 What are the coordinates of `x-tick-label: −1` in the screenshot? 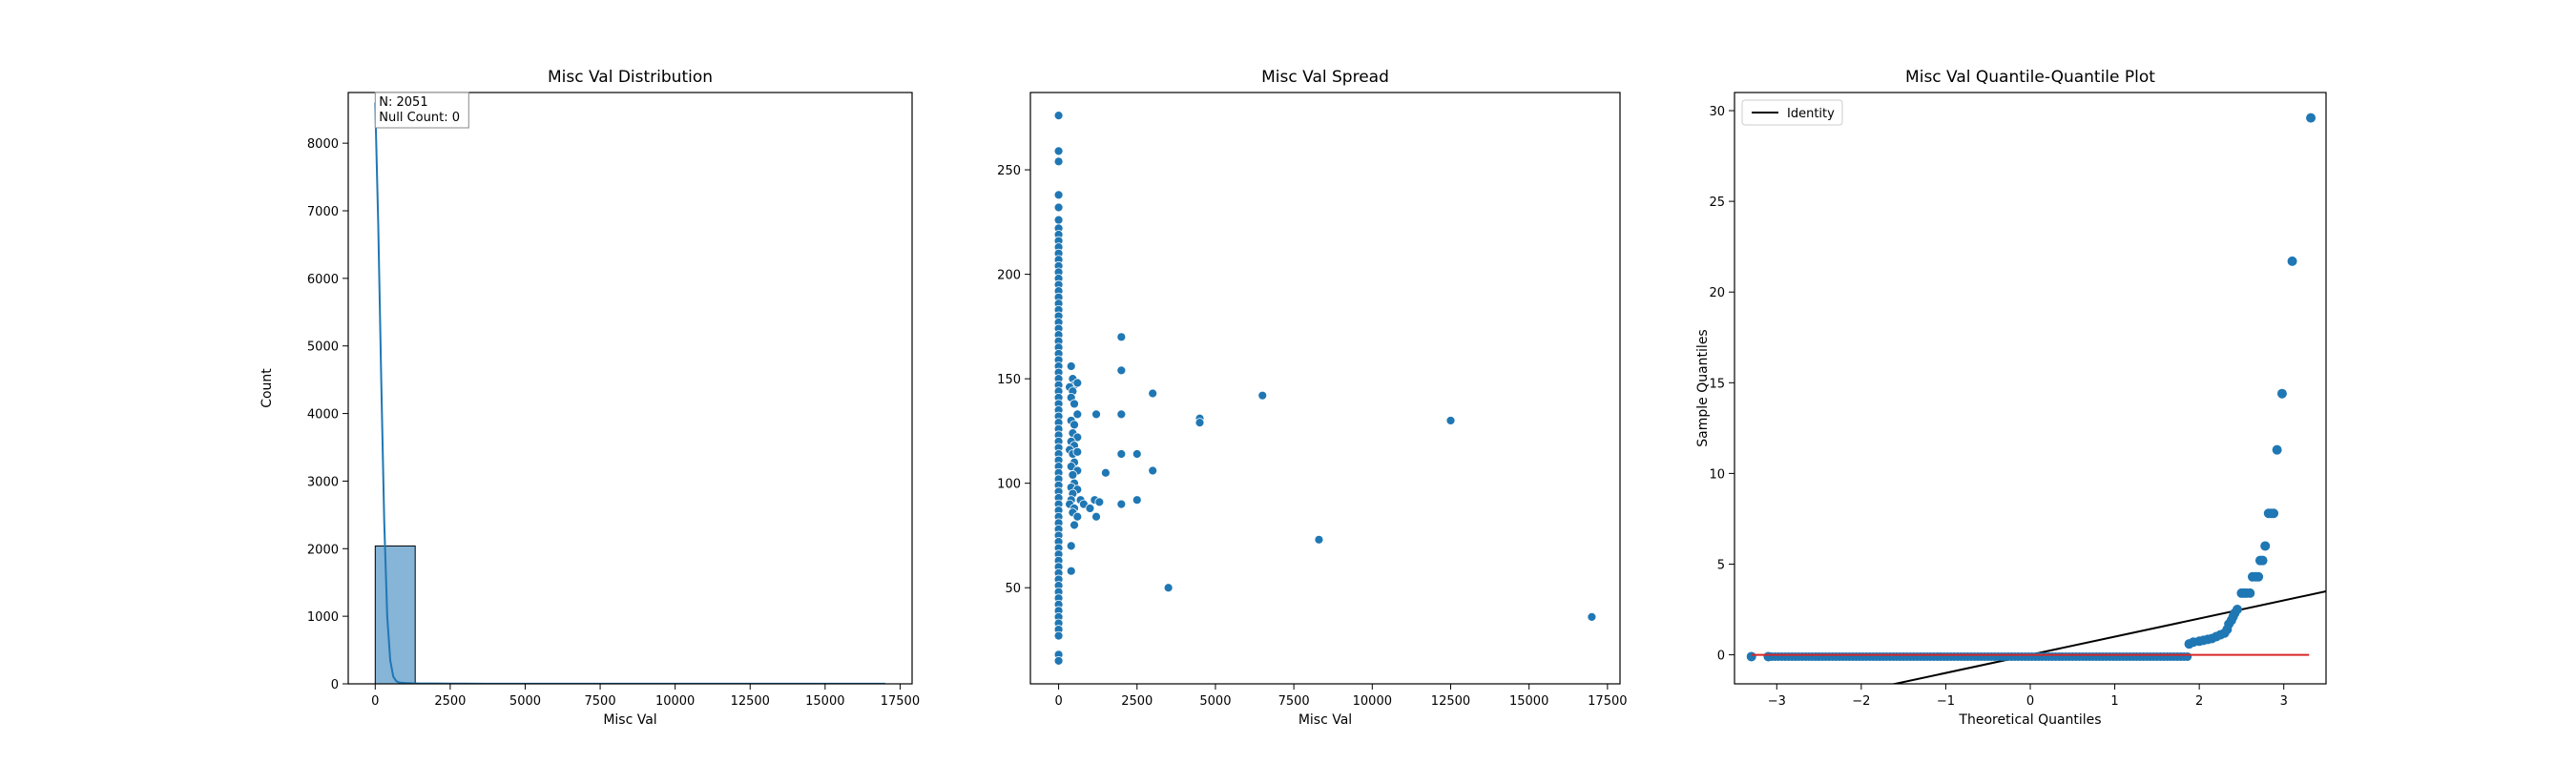 It's located at (1946, 701).